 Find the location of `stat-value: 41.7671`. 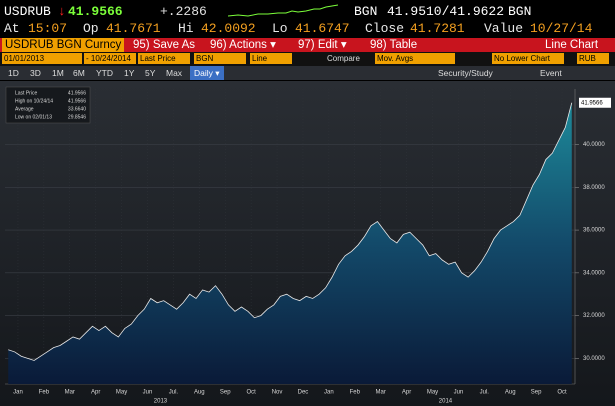

stat-value: 41.7671 is located at coordinates (133, 28).